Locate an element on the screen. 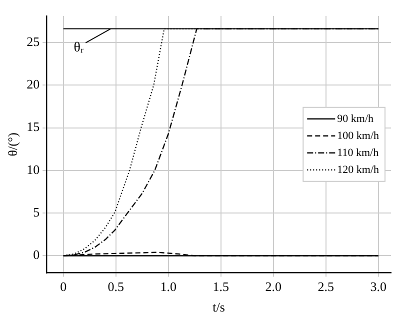  x-tick-label: 1.5 is located at coordinates (221, 286).